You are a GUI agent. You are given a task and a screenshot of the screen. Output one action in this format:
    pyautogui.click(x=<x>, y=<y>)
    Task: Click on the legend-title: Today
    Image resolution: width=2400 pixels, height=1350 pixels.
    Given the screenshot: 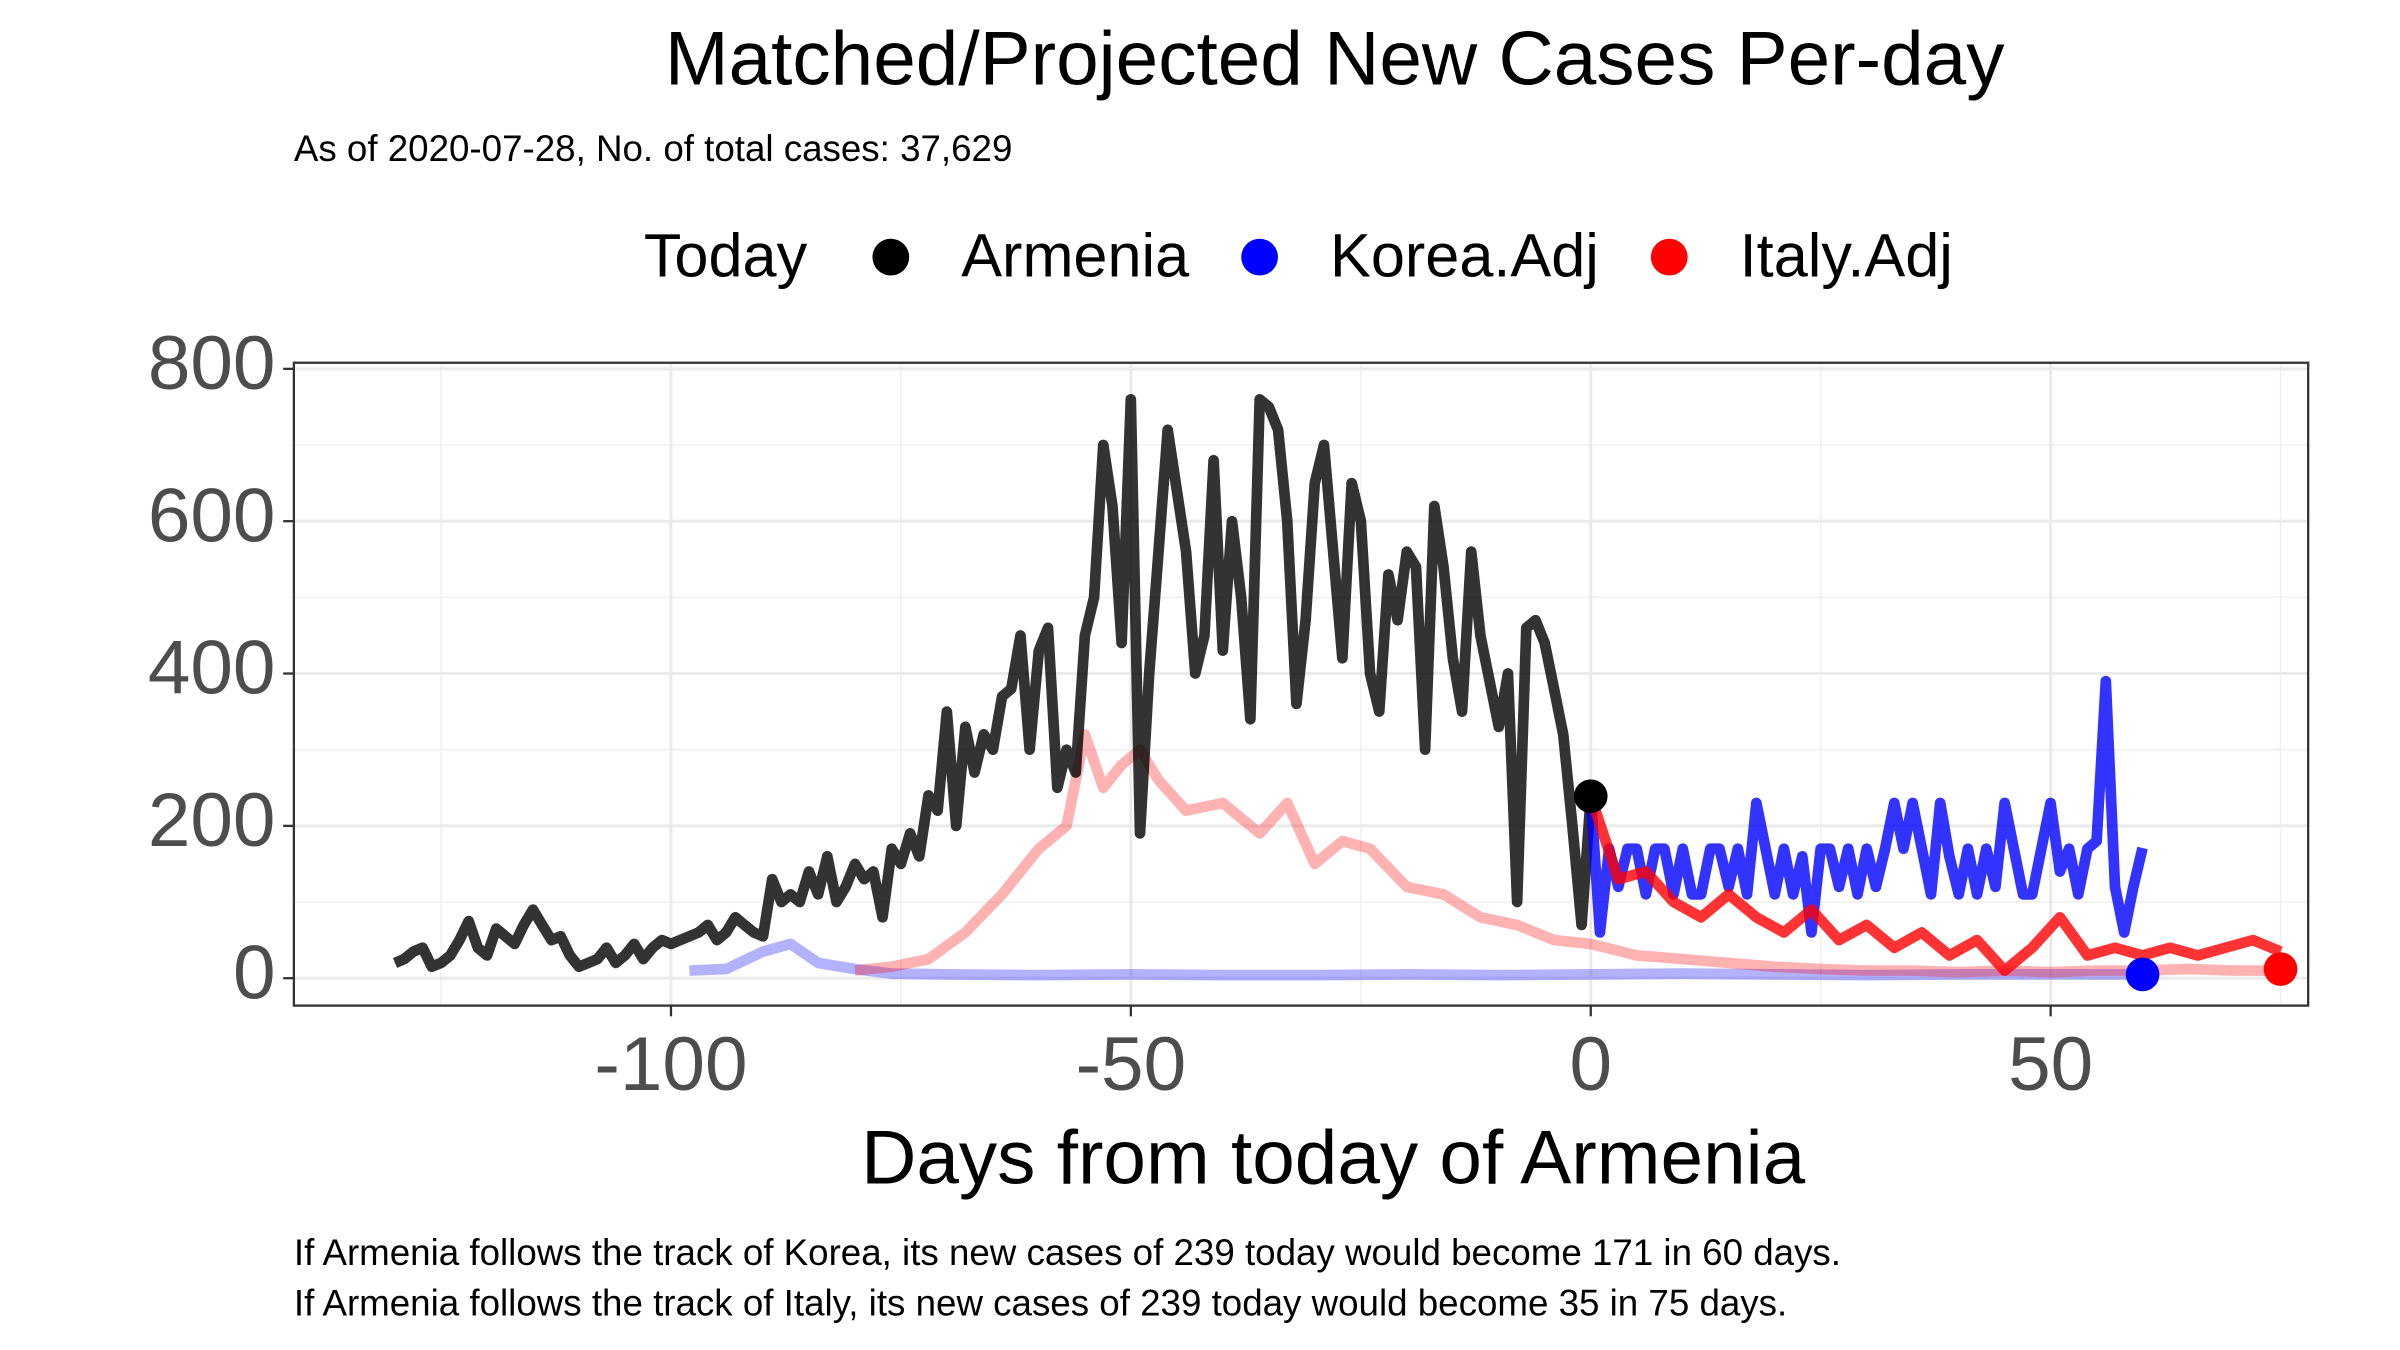 What is the action you would take?
    pyautogui.click(x=726, y=255)
    